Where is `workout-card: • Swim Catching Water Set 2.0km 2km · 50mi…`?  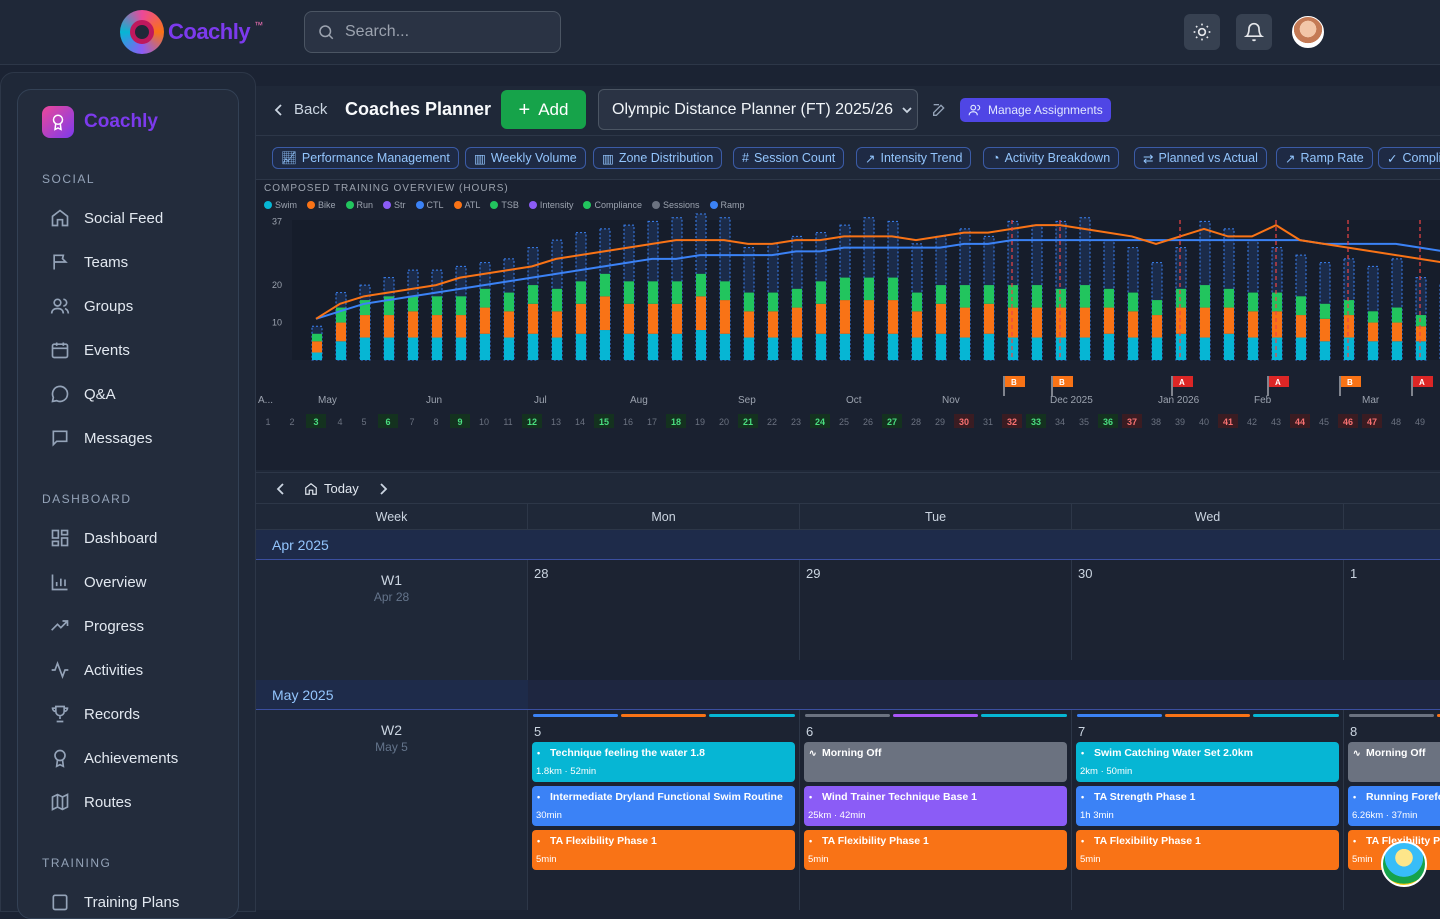 workout-card: • Swim Catching Water Set 2.0km 2km · 50mi… is located at coordinates (1207, 762).